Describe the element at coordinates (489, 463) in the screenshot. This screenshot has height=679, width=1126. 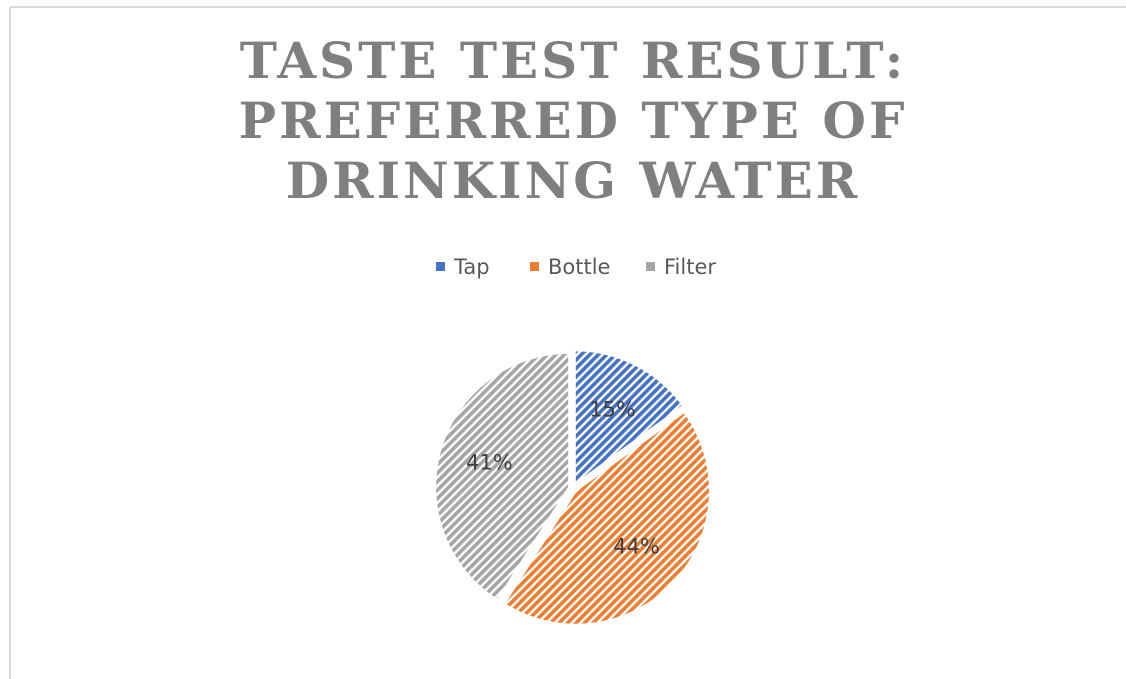
I see `data-label: 41%` at that location.